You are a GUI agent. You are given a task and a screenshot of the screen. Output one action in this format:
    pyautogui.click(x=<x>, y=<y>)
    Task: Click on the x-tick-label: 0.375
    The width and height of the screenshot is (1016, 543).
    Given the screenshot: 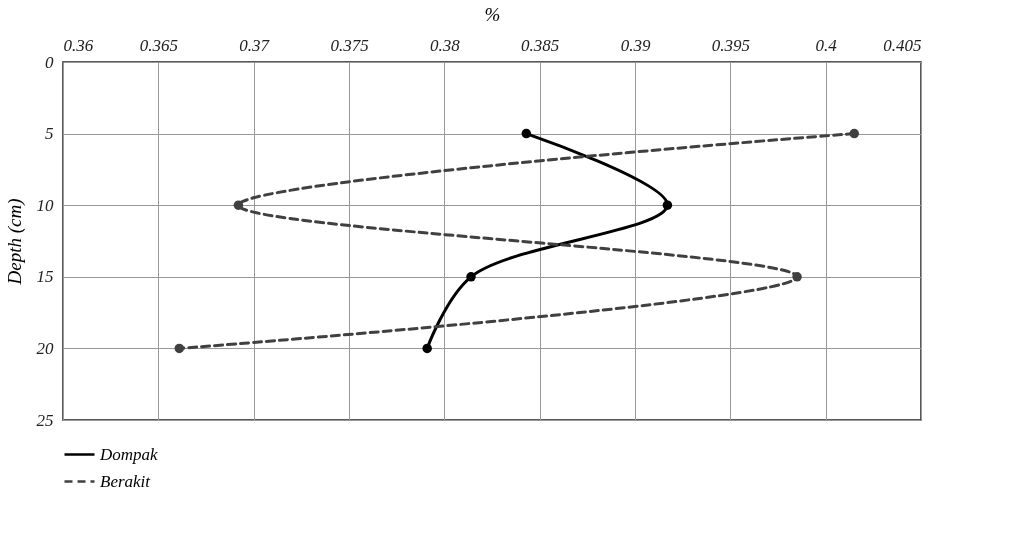 What is the action you would take?
    pyautogui.click(x=349, y=45)
    